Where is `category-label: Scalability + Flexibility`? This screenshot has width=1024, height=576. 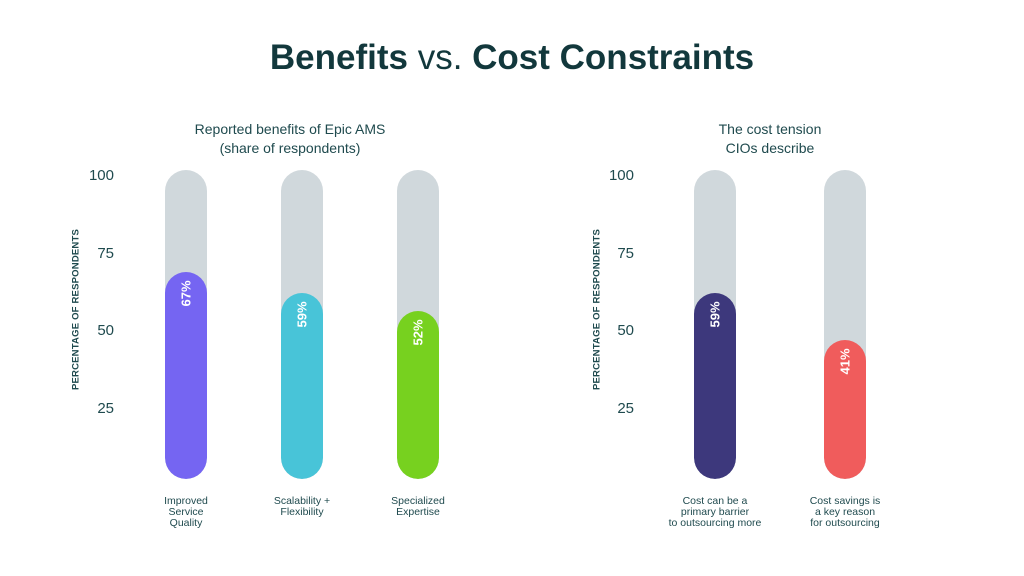 category-label: Scalability + Flexibility is located at coordinates (302, 507).